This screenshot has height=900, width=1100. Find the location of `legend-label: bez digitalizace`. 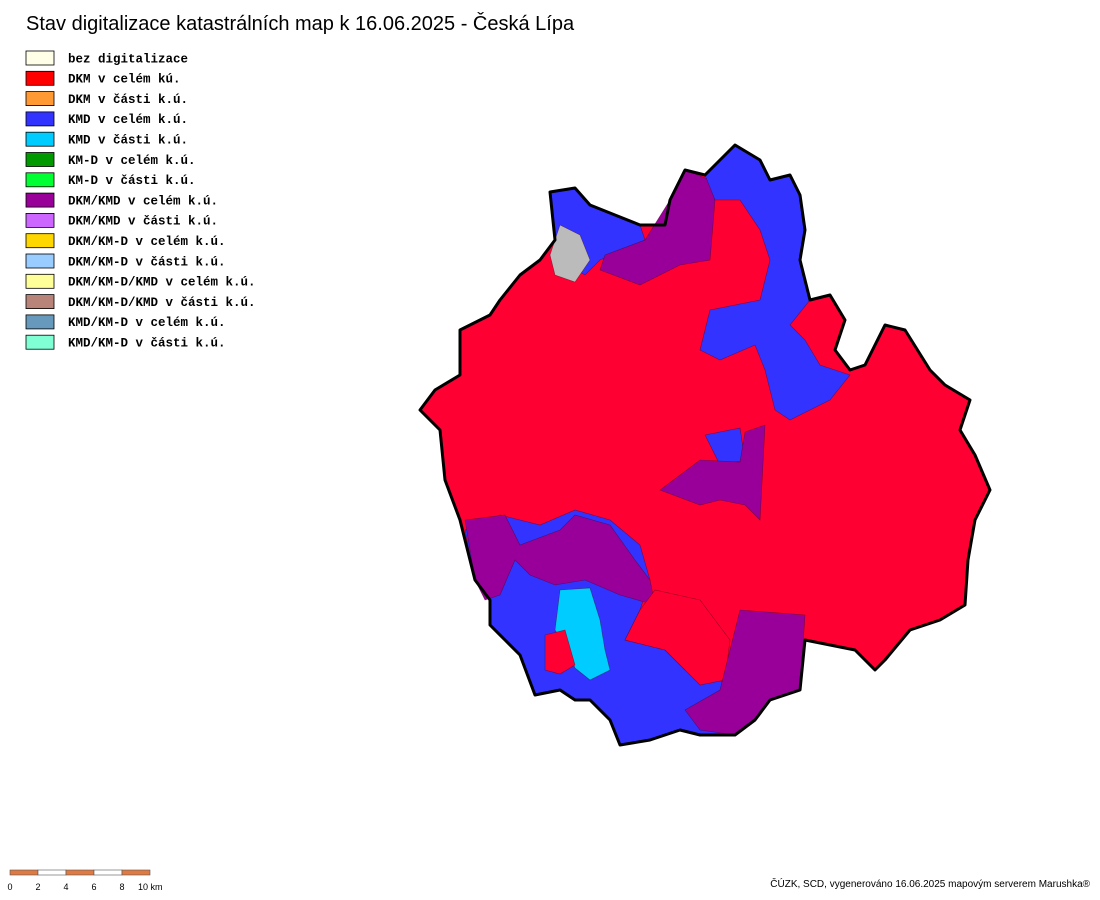

legend-label: bez digitalizace is located at coordinates (128, 59).